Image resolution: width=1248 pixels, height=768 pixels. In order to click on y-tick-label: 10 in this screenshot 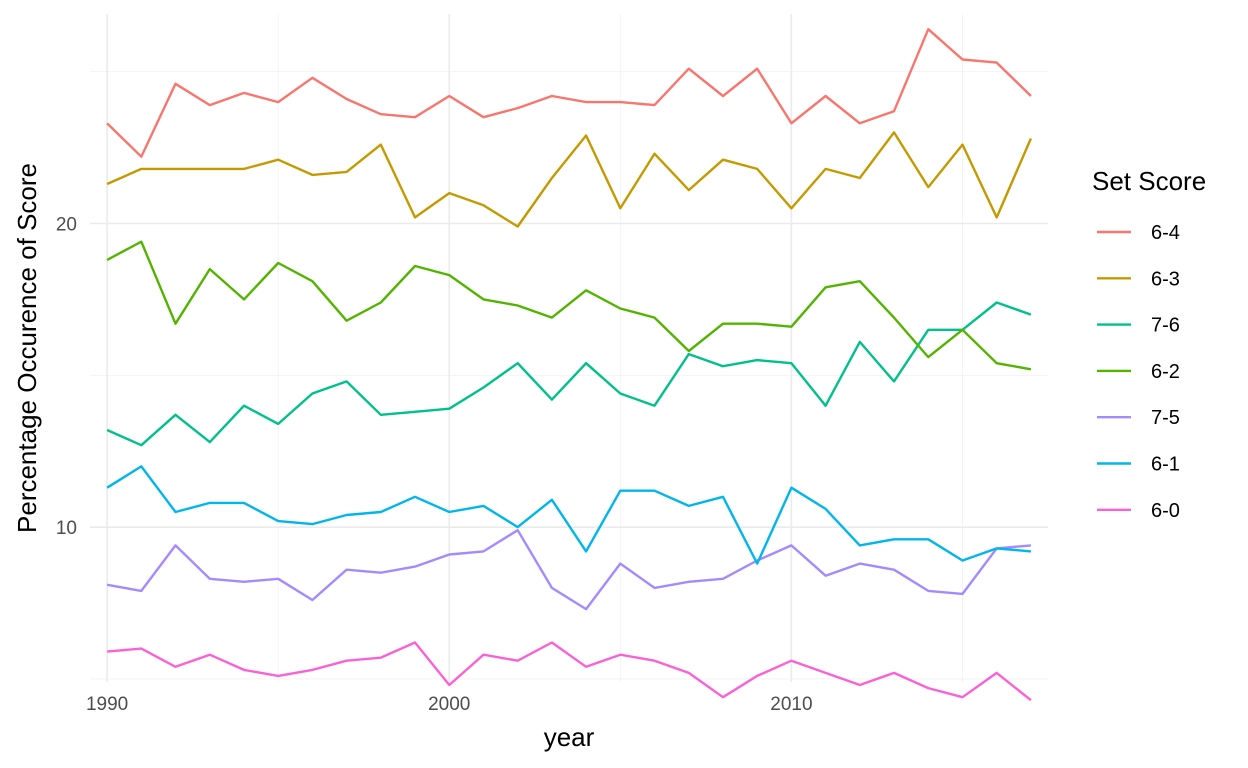, I will do `click(66, 528)`.